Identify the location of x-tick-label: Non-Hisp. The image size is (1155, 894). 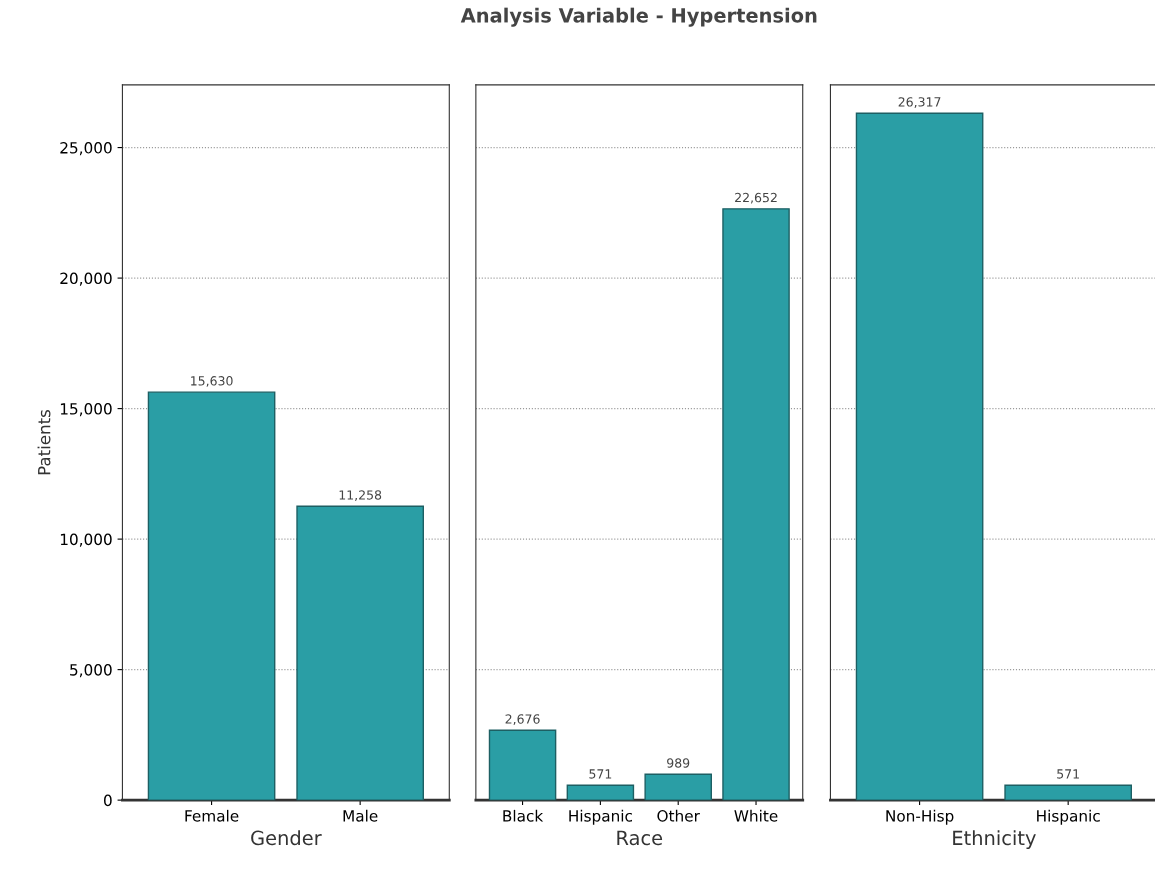
(920, 817).